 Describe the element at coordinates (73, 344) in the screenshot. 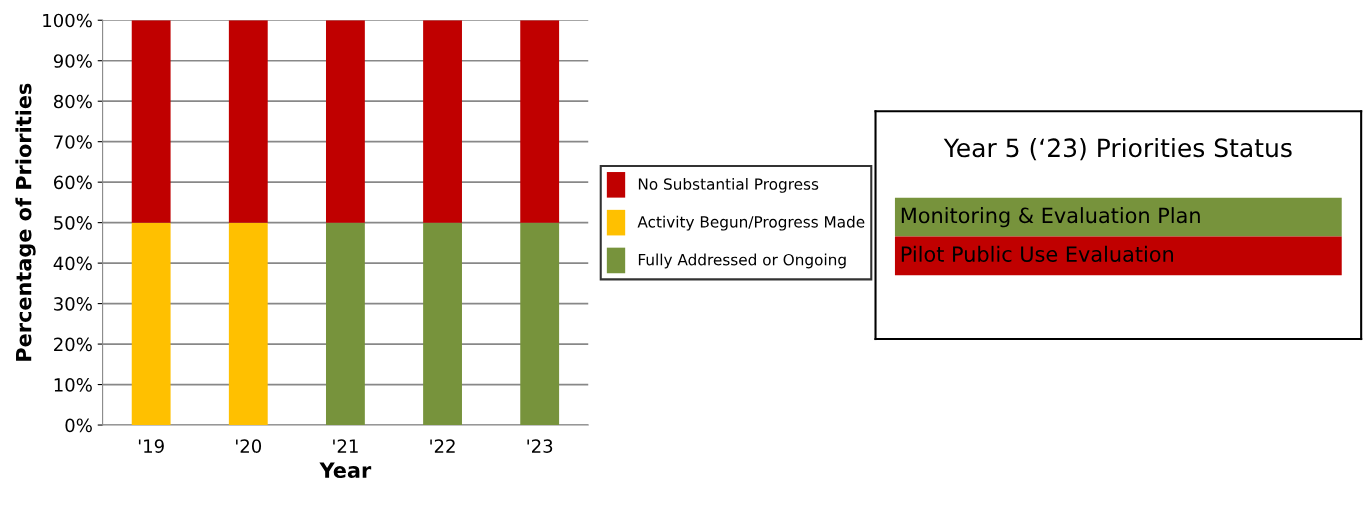

I see `y-tick-label: 20%` at that location.